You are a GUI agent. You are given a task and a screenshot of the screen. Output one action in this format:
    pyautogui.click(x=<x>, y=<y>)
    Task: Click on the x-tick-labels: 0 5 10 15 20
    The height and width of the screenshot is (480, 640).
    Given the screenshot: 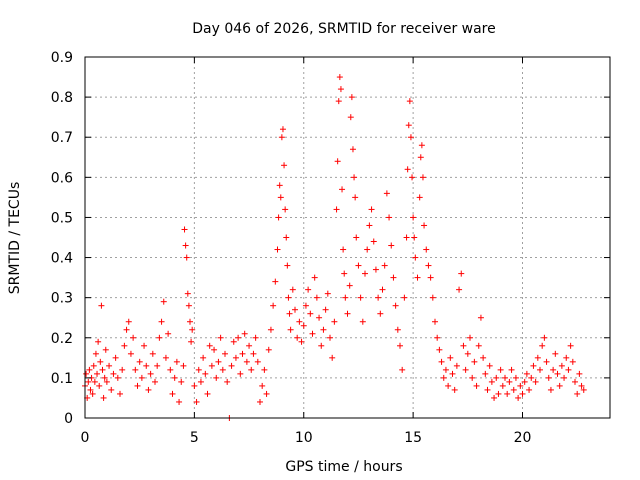 What is the action you would take?
    pyautogui.click(x=306, y=438)
    